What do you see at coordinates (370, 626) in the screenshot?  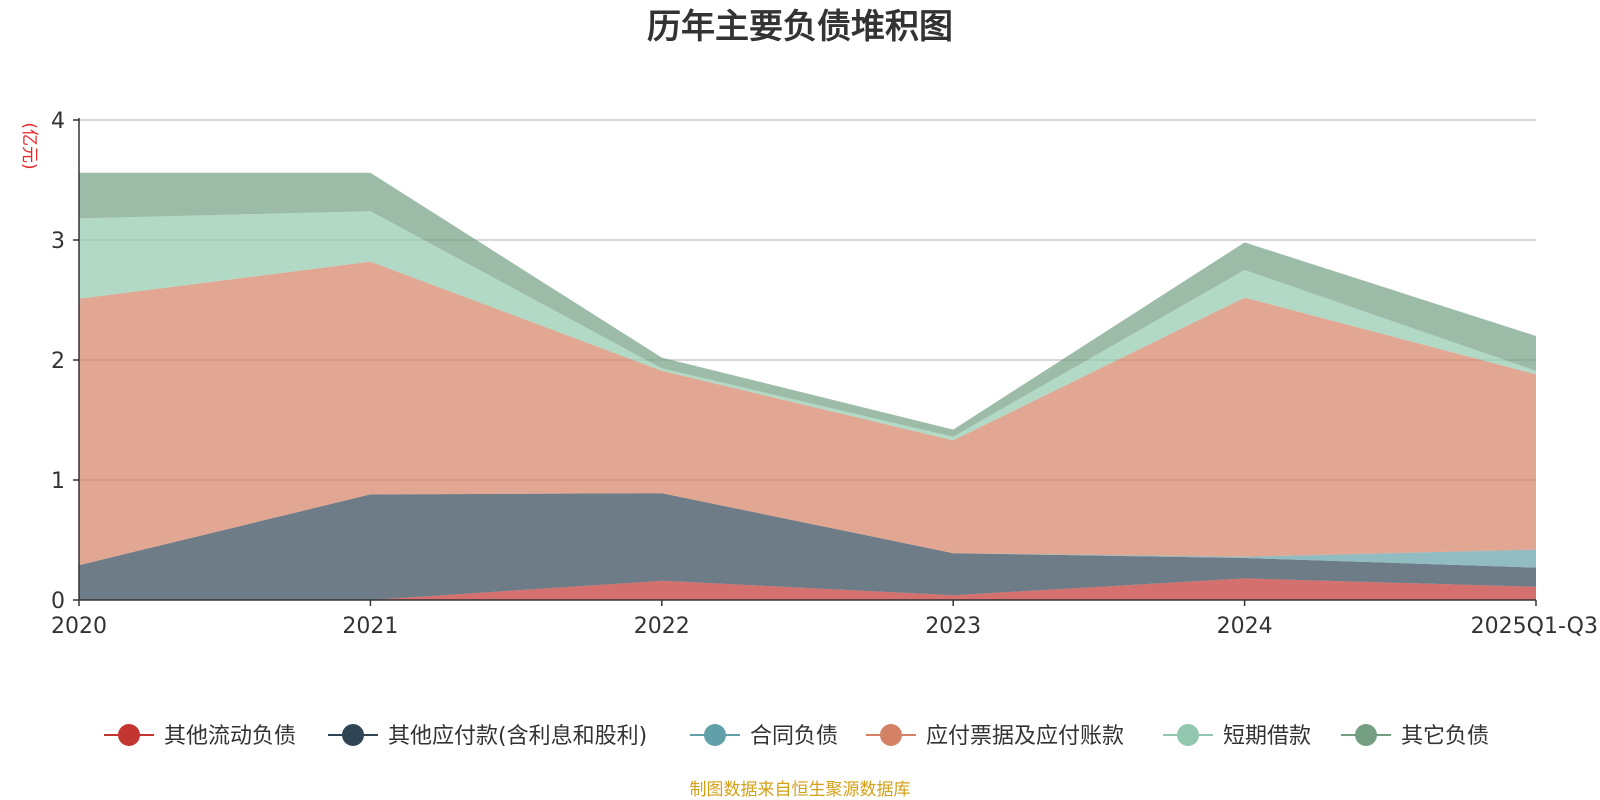 I see `x-tick-label: 2021` at bounding box center [370, 626].